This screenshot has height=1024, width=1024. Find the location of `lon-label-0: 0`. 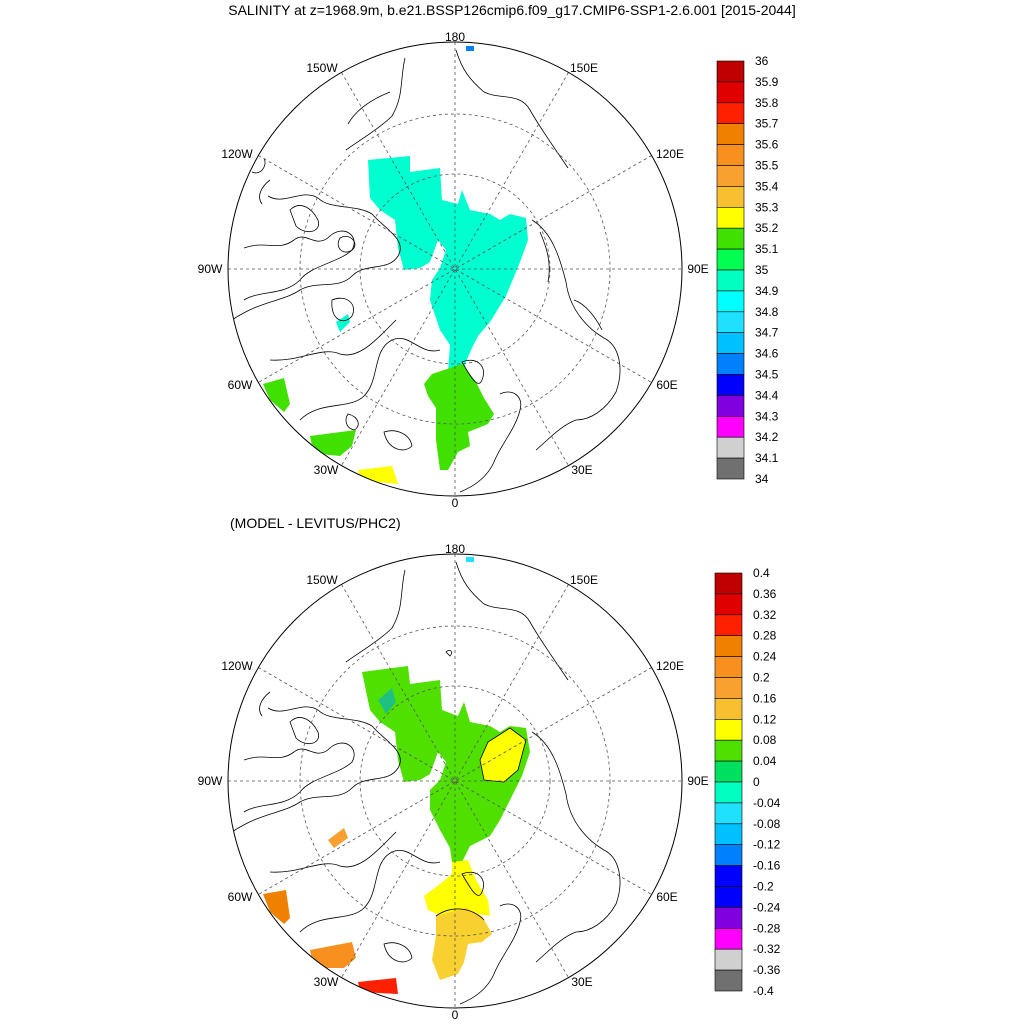

lon-label-0: 0 is located at coordinates (455, 1015).